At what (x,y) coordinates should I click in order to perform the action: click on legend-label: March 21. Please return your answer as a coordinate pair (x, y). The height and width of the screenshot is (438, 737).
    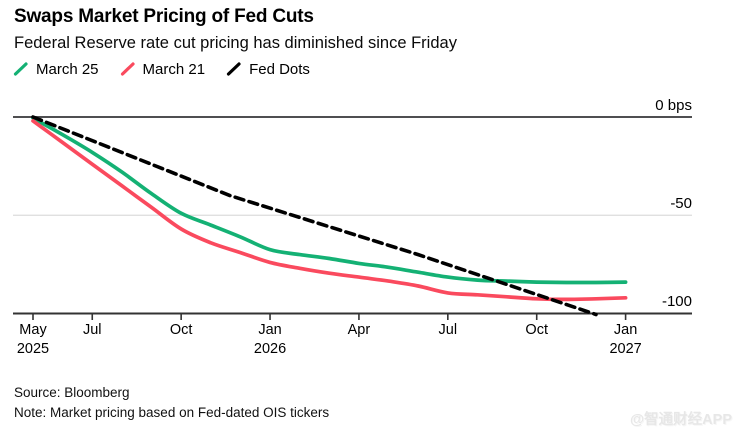
    Looking at the image, I should click on (174, 69).